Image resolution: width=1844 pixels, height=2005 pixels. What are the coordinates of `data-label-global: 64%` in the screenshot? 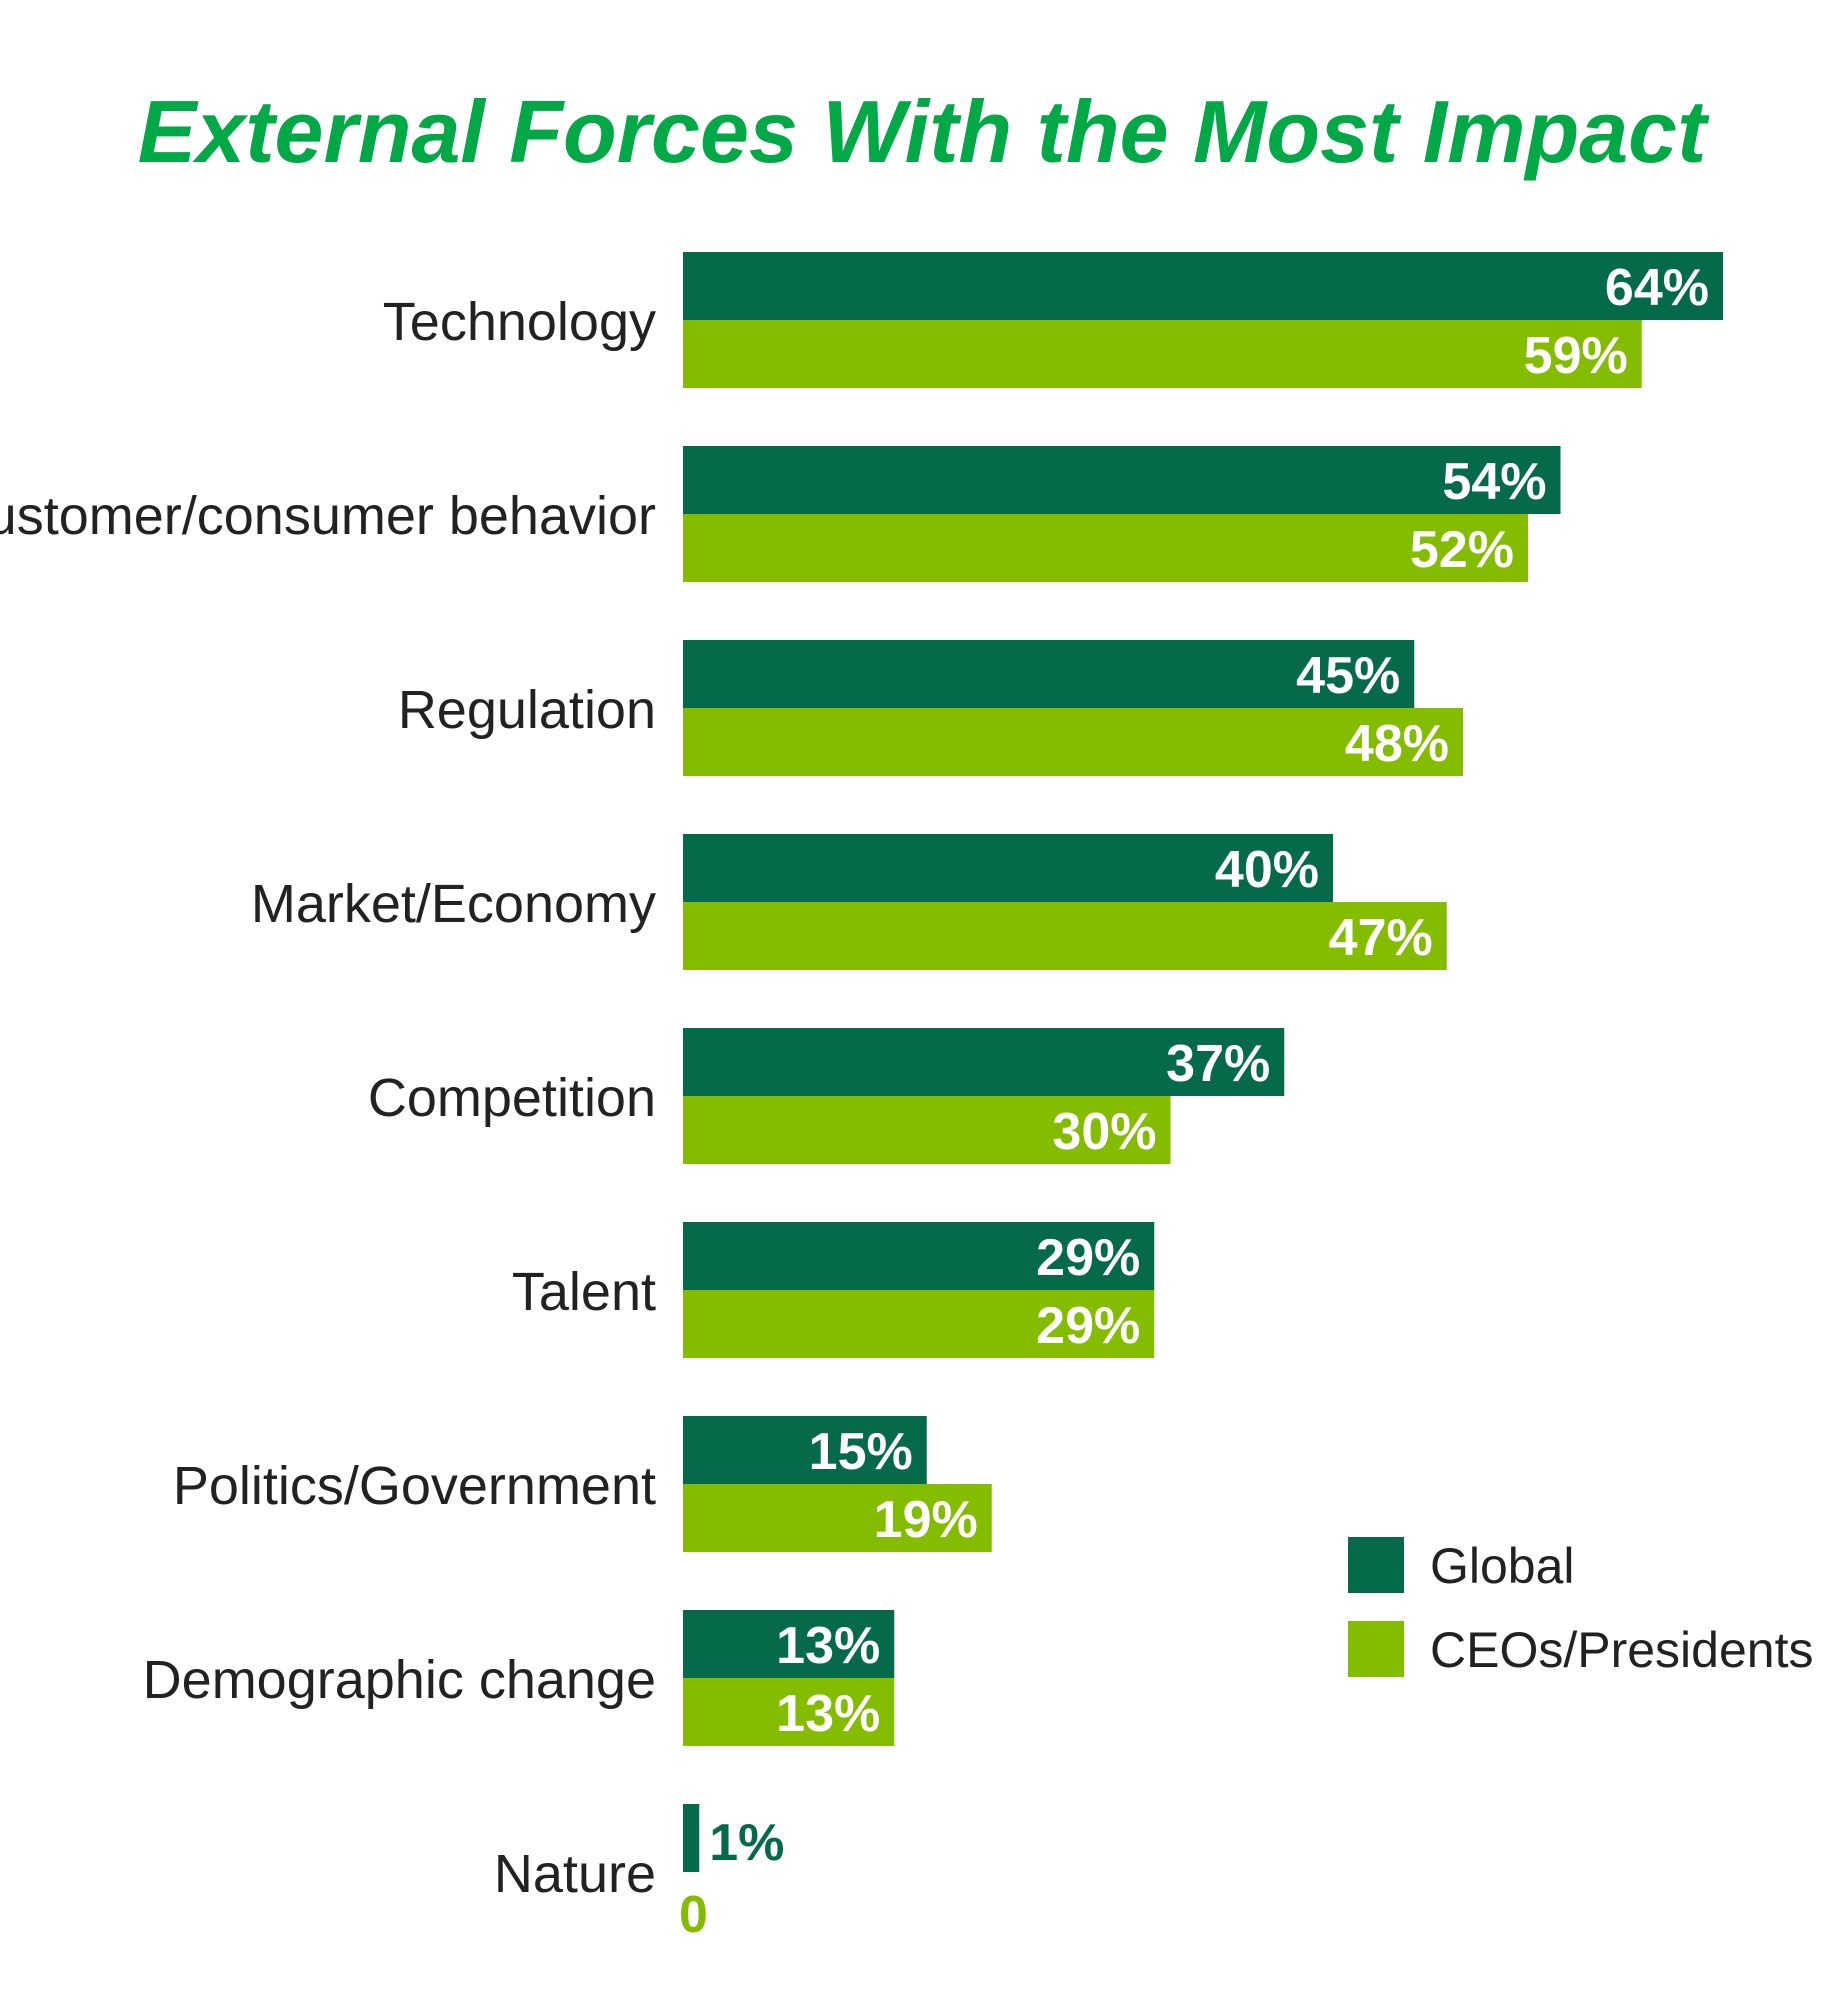 It's located at (1657, 288).